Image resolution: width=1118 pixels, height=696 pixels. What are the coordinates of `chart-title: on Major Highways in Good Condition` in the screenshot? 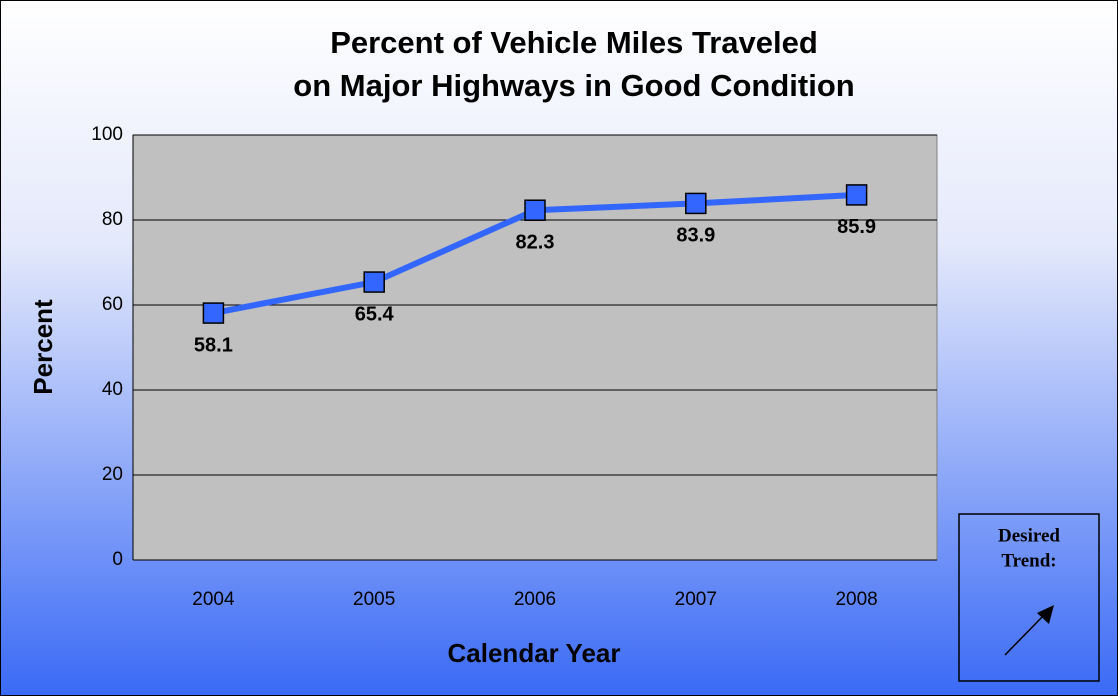 It's located at (573, 85).